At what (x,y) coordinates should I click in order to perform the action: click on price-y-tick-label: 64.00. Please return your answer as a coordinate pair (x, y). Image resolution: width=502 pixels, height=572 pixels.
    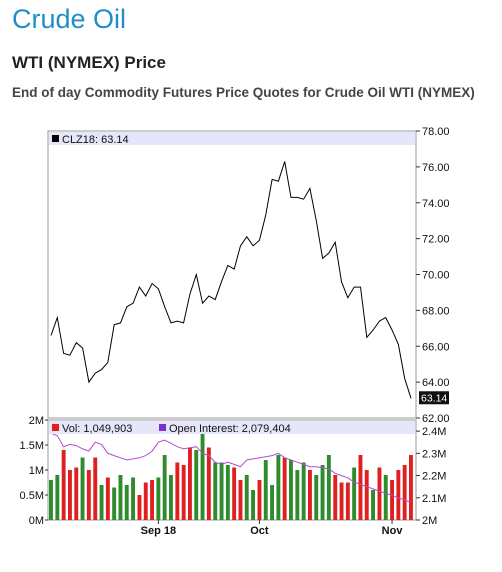
    Looking at the image, I should click on (436, 383).